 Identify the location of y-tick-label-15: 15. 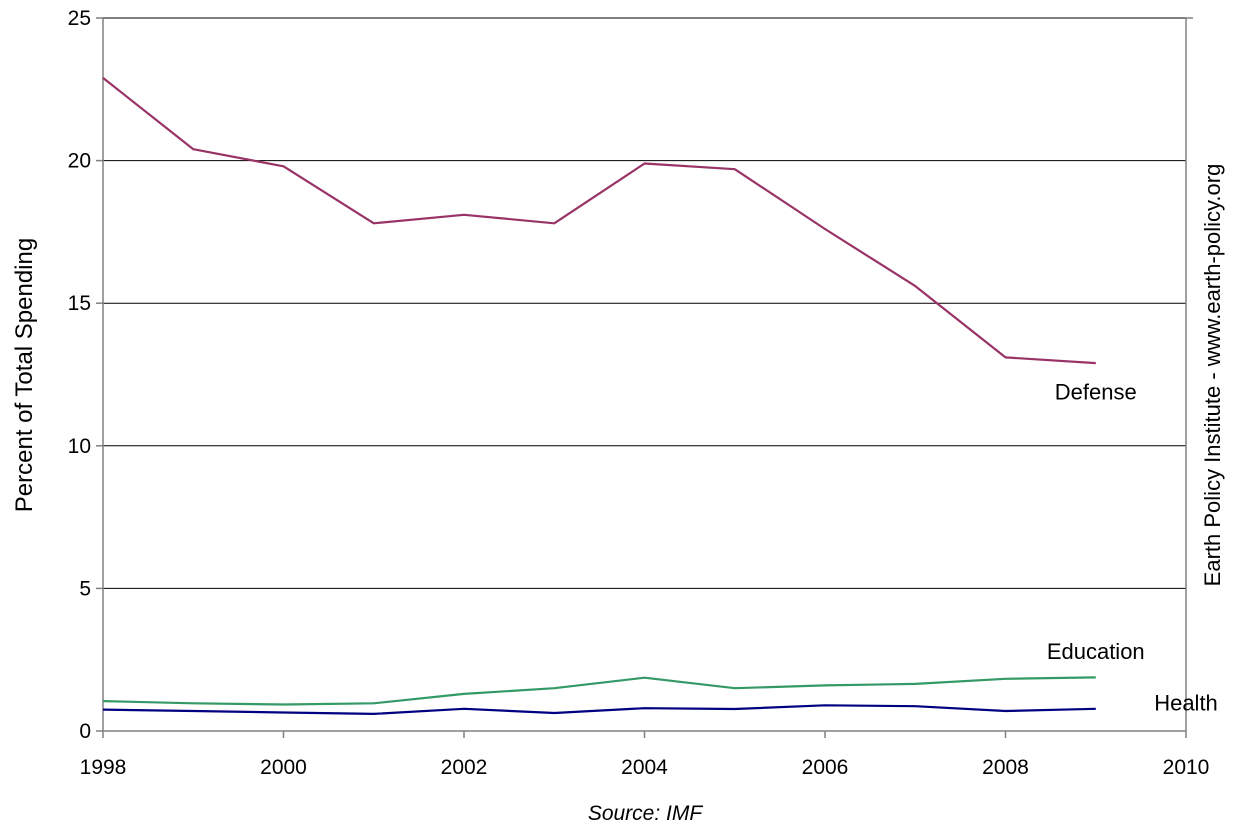
(79, 303).